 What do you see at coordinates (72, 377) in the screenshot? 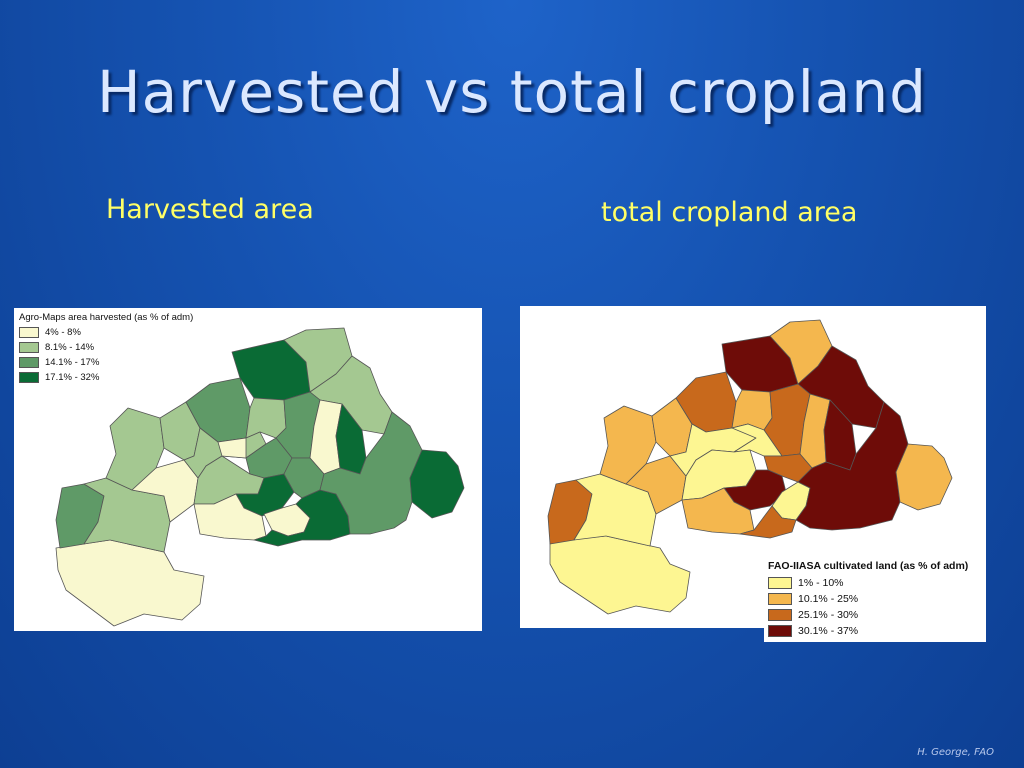
I see `legend-label: 17.1% - 32%` at bounding box center [72, 377].